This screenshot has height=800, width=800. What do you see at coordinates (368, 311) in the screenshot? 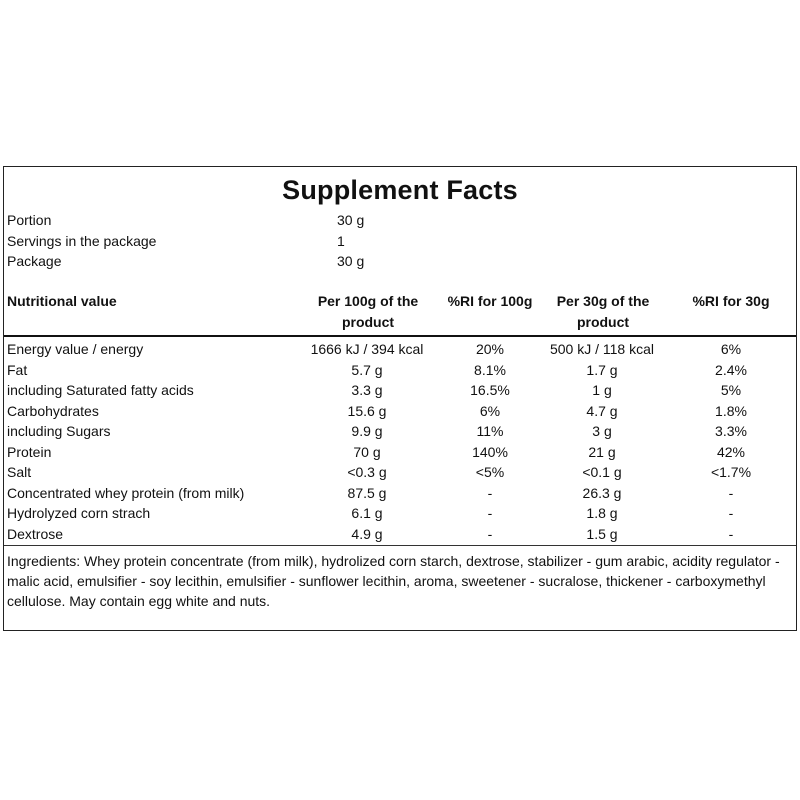
I see `header-per-100g: Per 100g of the product` at bounding box center [368, 311].